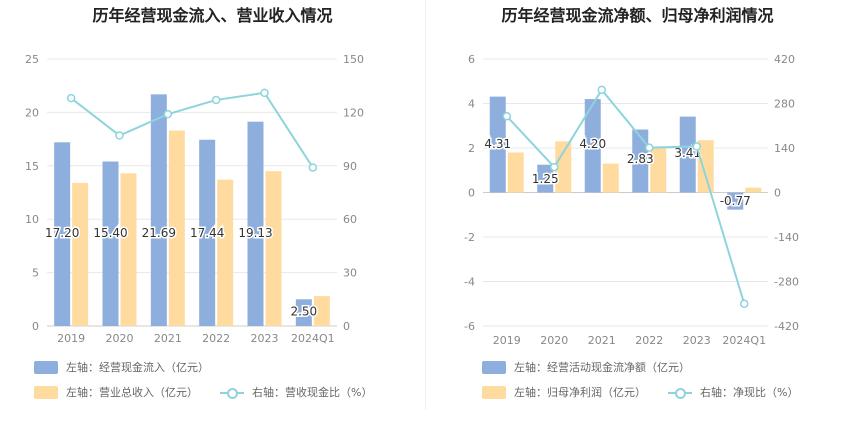 This screenshot has width=850, height=436. I want to click on data-label: 2.83, so click(640, 159).